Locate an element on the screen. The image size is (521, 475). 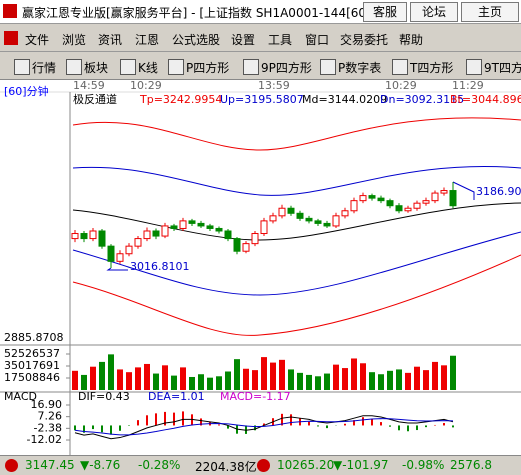
channel-bt is located at coordinates (296, 295).